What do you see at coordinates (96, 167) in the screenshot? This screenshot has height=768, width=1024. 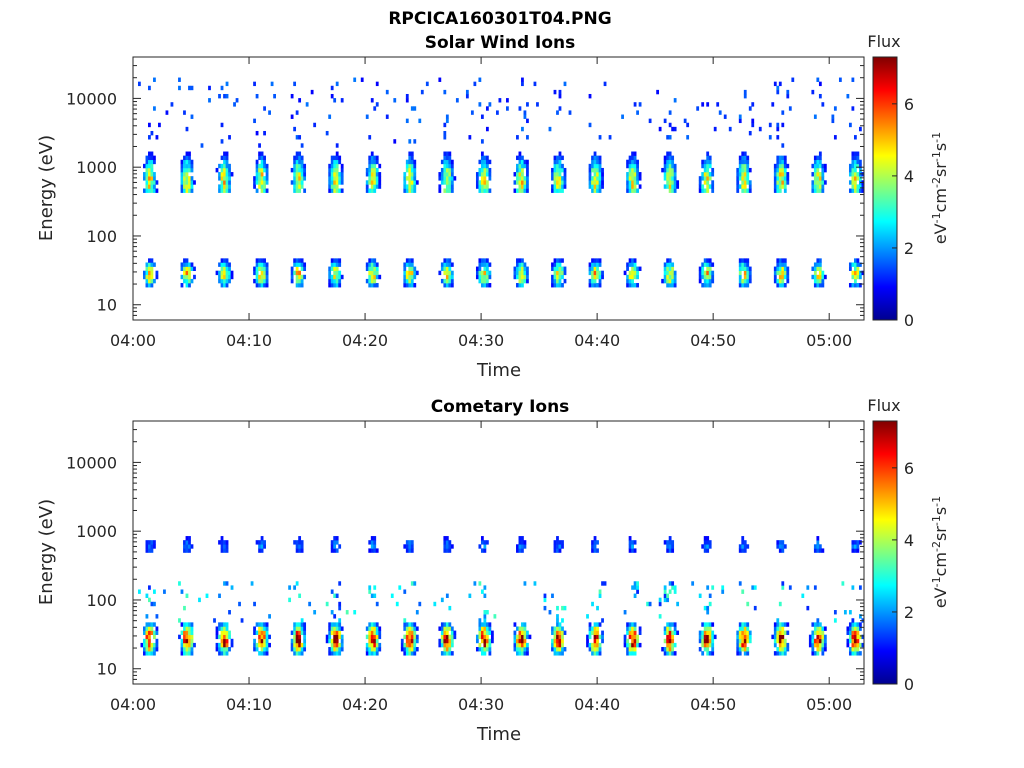 I see `y-tick-label: 1000` at bounding box center [96, 167].